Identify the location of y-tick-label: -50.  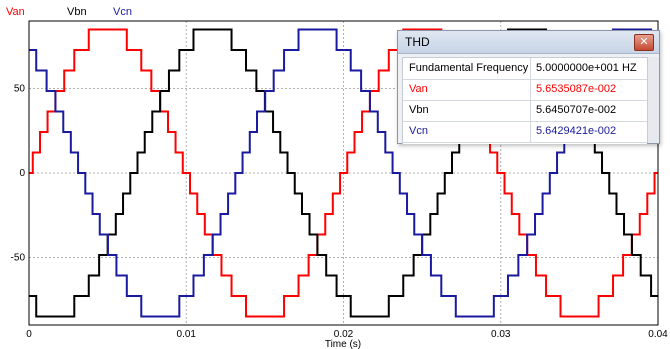
(18, 257).